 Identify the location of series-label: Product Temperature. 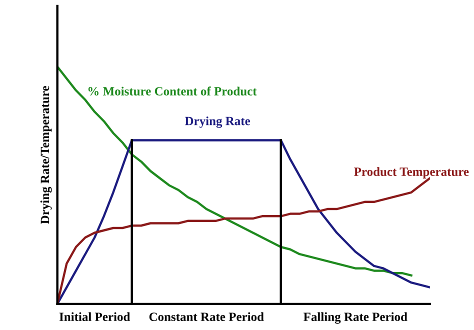
(411, 172).